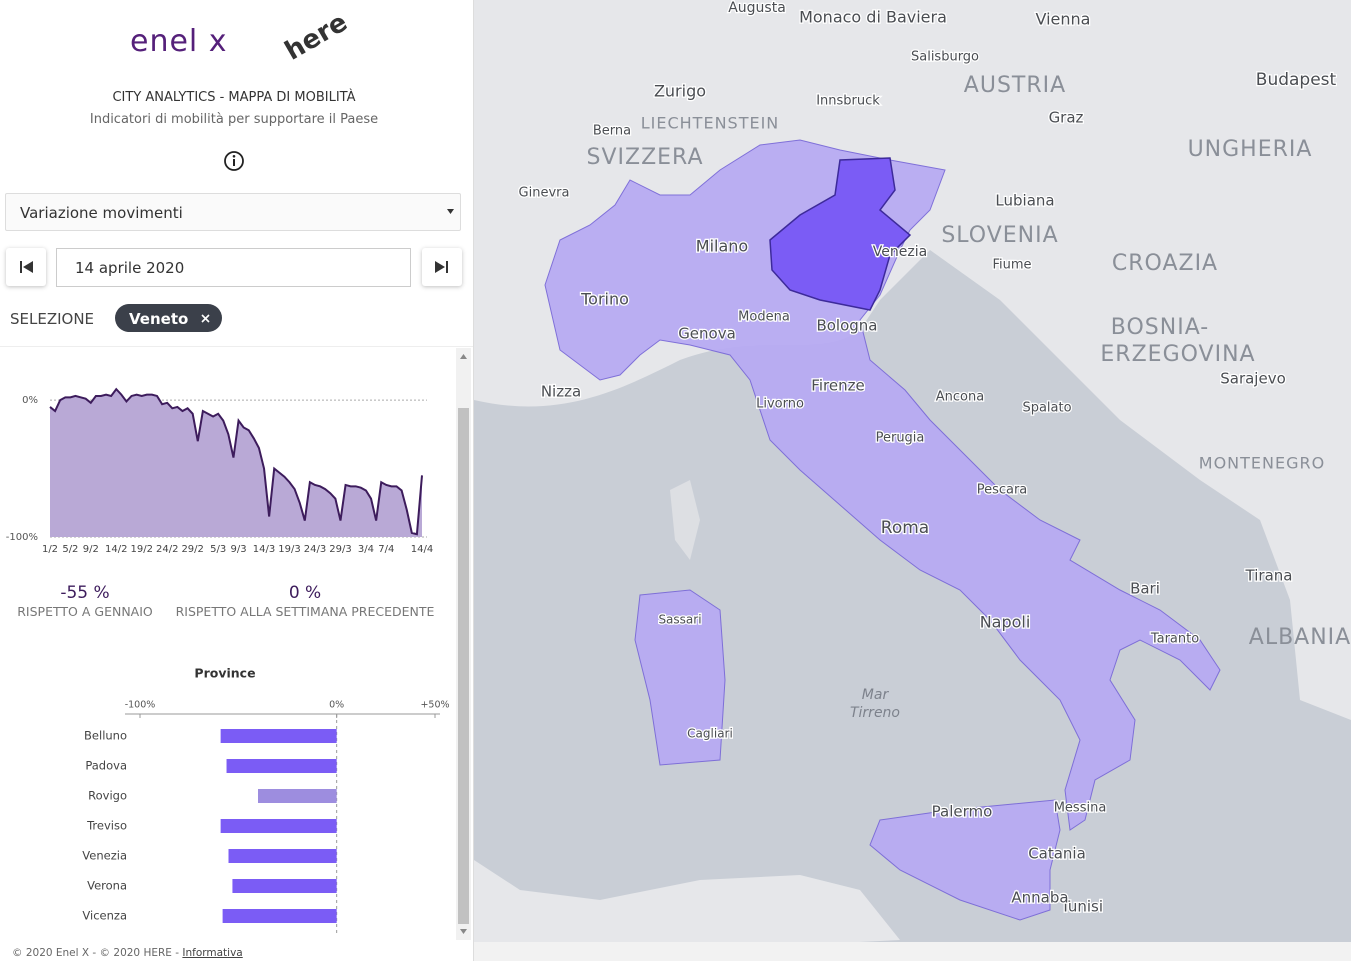  I want to click on map-label: ERZEGOVINA, so click(1177, 354).